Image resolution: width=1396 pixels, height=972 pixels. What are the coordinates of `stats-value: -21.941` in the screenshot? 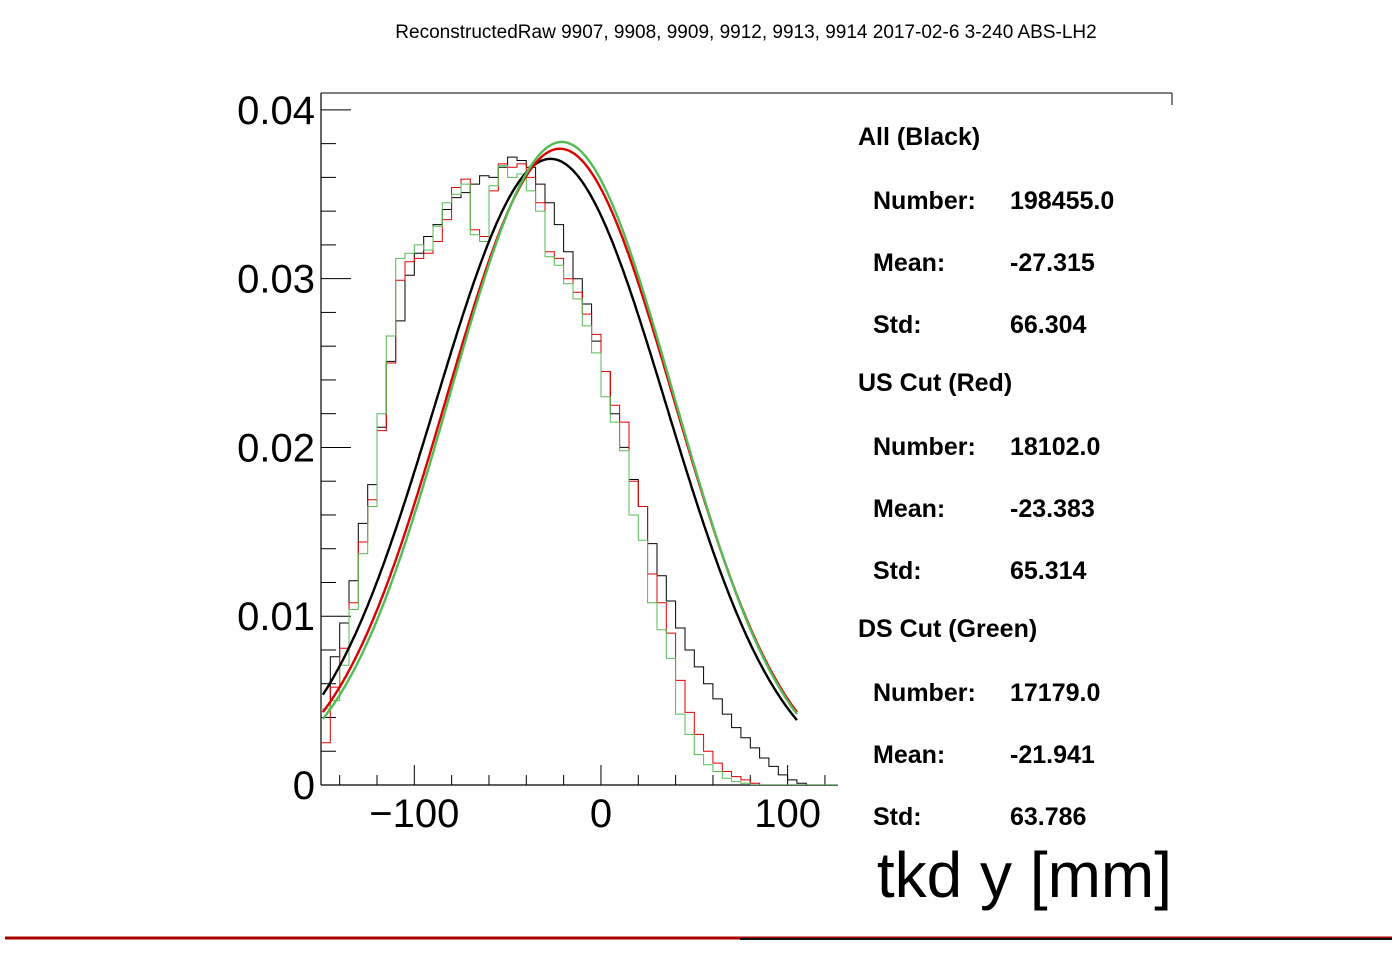 It's located at (1052, 755).